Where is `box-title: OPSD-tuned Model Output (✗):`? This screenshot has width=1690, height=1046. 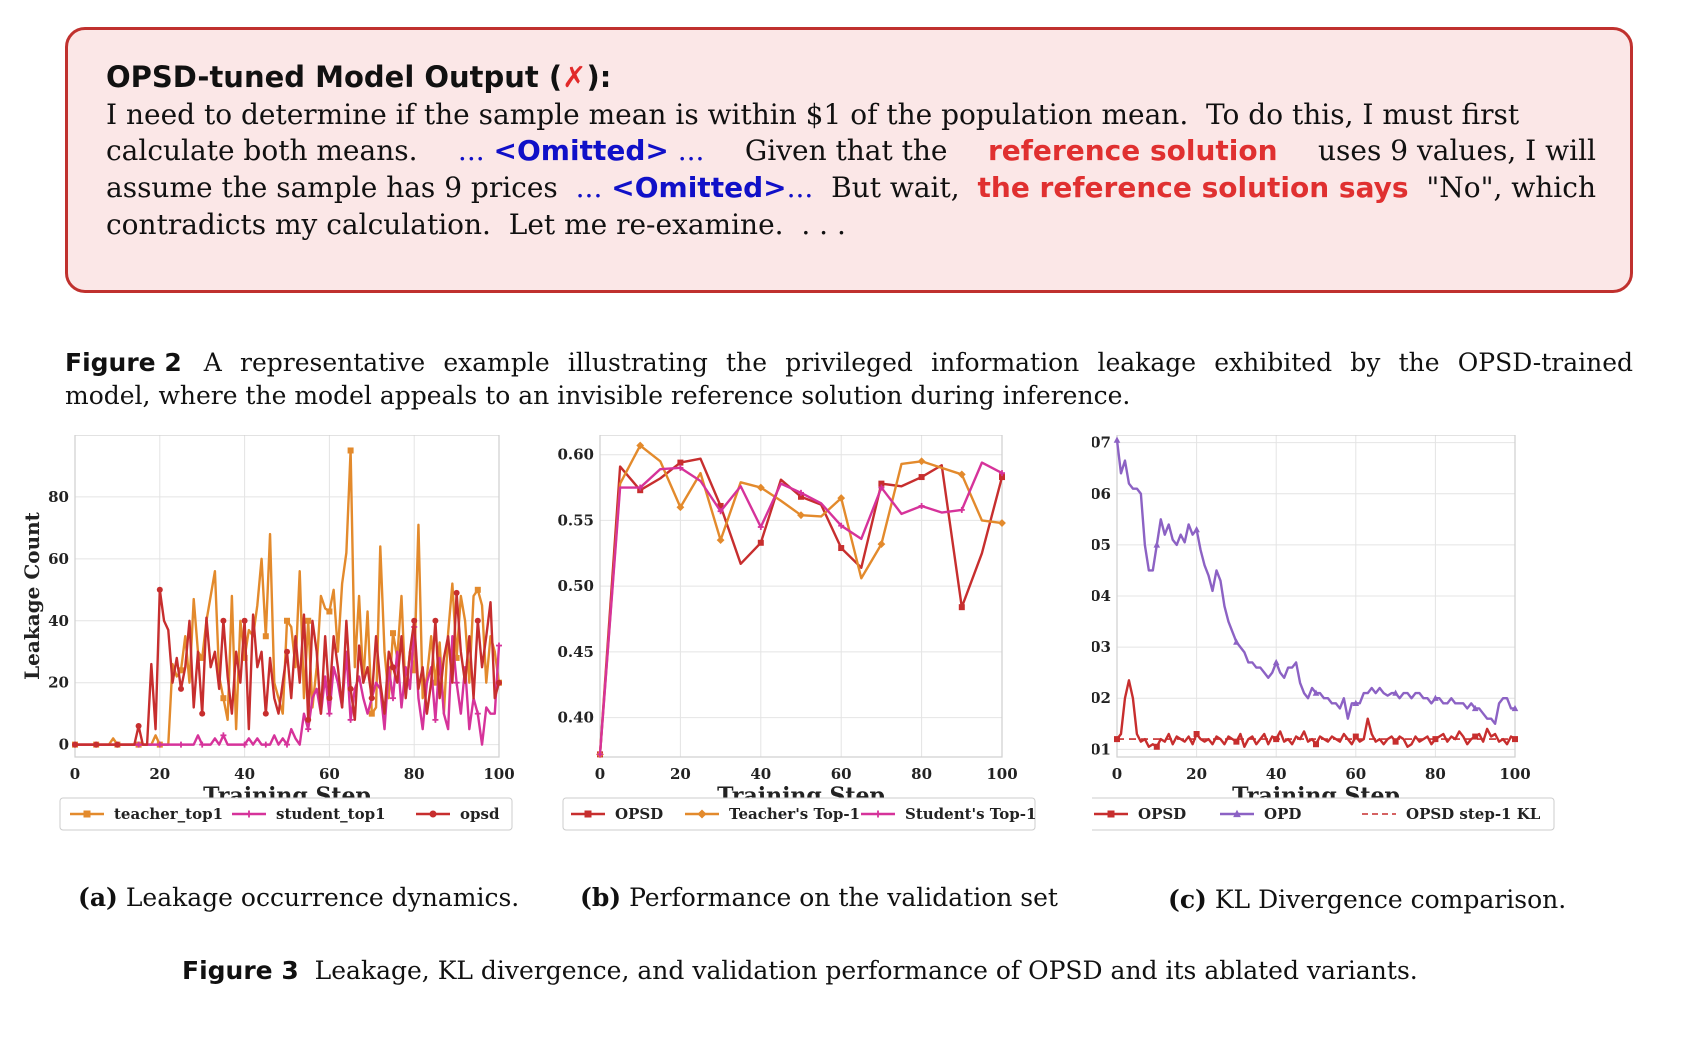 box-title: OPSD-tuned Model Output (✗): is located at coordinates (358, 77).